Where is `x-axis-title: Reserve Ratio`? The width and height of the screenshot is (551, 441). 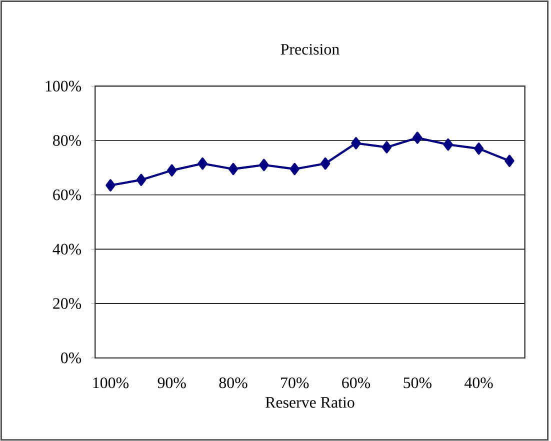
x-axis-title: Reserve Ratio is located at coordinates (310, 402).